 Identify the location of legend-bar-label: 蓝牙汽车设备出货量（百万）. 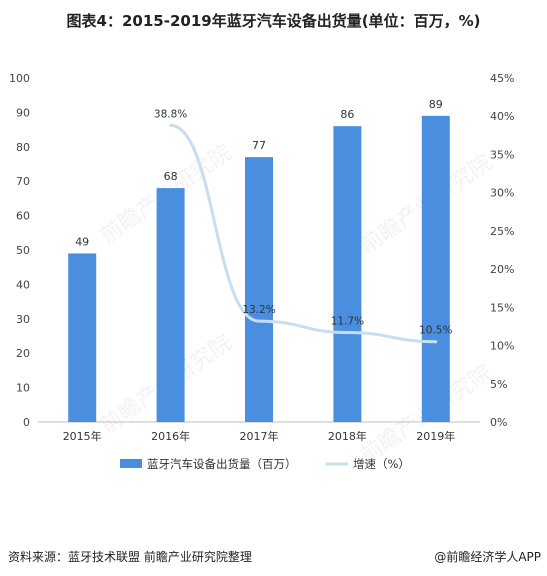
(222, 464).